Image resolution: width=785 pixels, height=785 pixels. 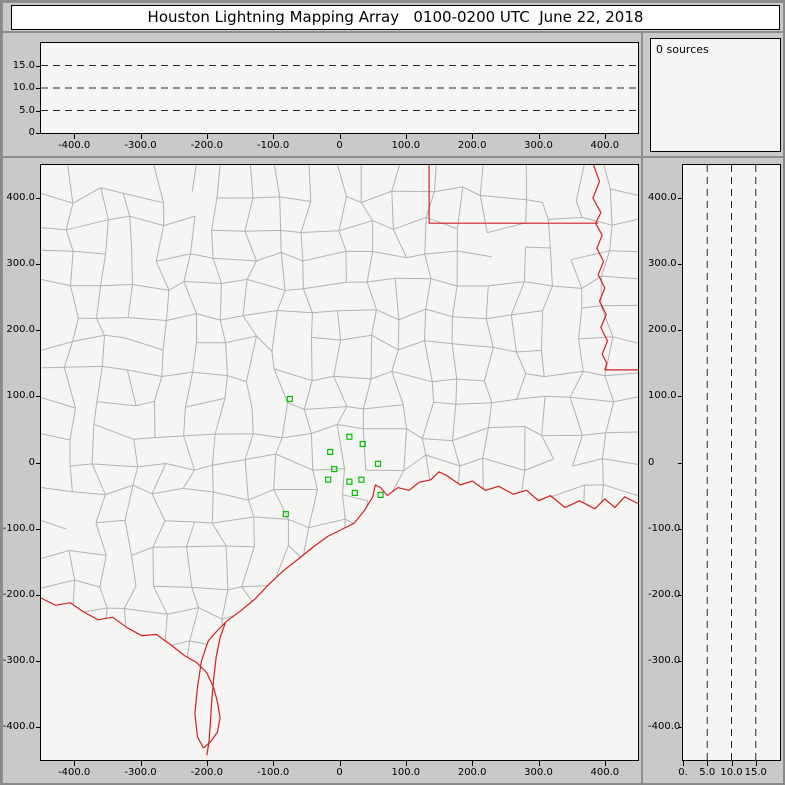 I want to click on sources-count: 0 sources, so click(x=682, y=49).